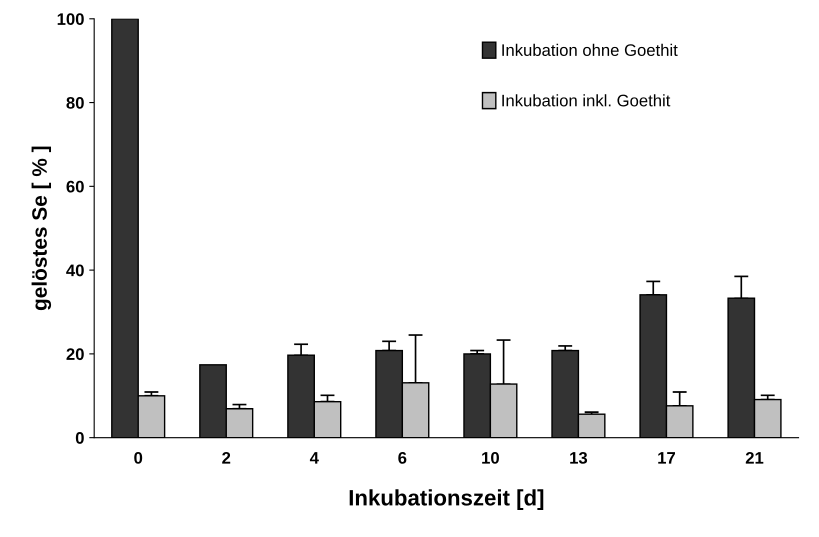  Describe the element at coordinates (138, 458) in the screenshot. I see `x-tick-label: 0` at that location.